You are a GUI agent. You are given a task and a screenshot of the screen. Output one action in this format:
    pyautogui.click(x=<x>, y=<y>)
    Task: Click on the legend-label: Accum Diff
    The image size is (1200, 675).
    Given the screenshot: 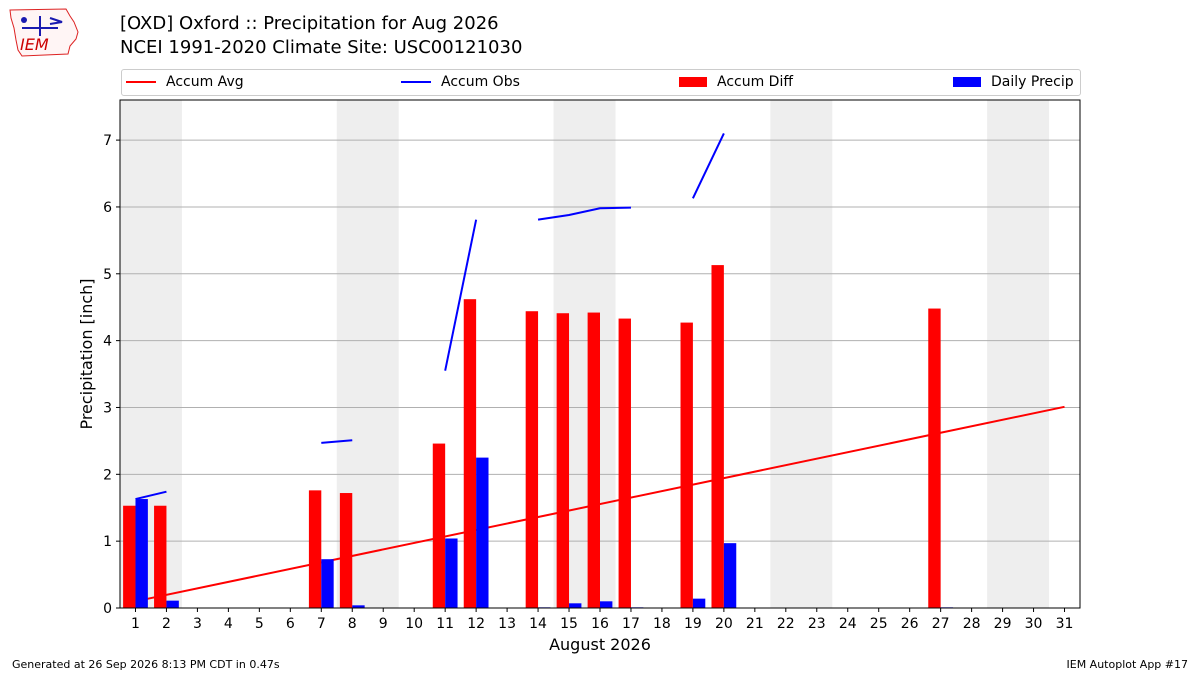 What is the action you would take?
    pyautogui.click(x=755, y=82)
    